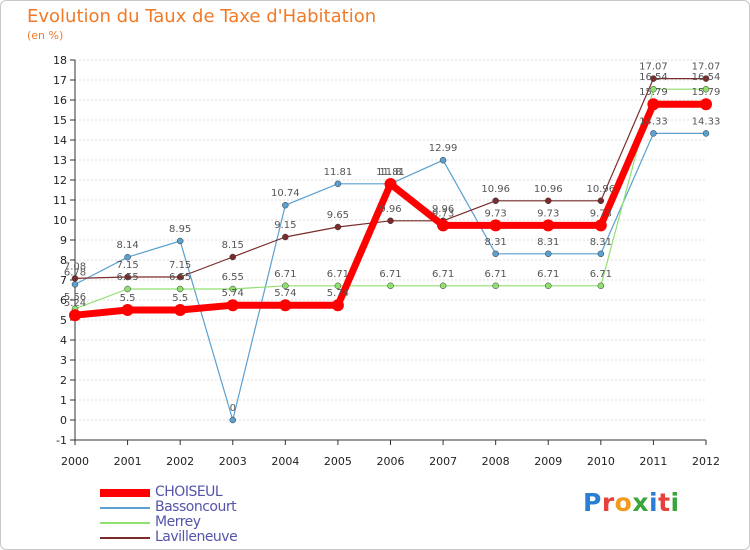 This screenshot has height=550, width=750. I want to click on chart-subtitle: (en %), so click(45, 35).